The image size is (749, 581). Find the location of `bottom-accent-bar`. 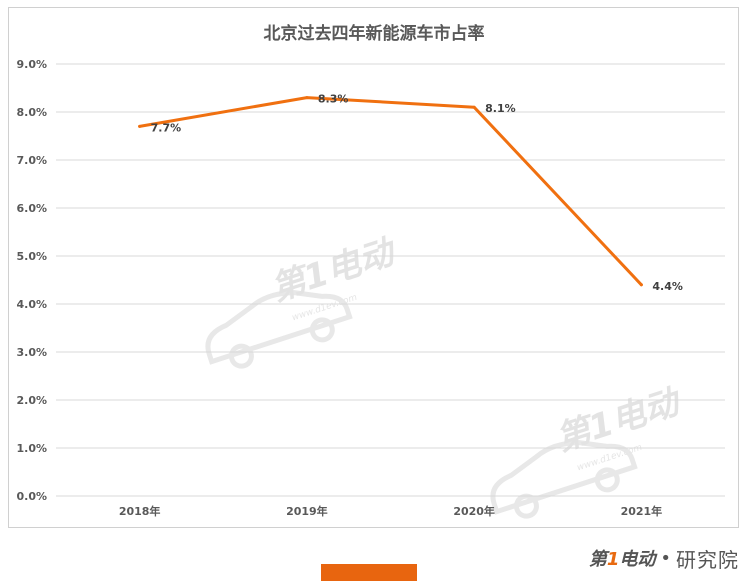

bottom-accent-bar is located at coordinates (369, 572).